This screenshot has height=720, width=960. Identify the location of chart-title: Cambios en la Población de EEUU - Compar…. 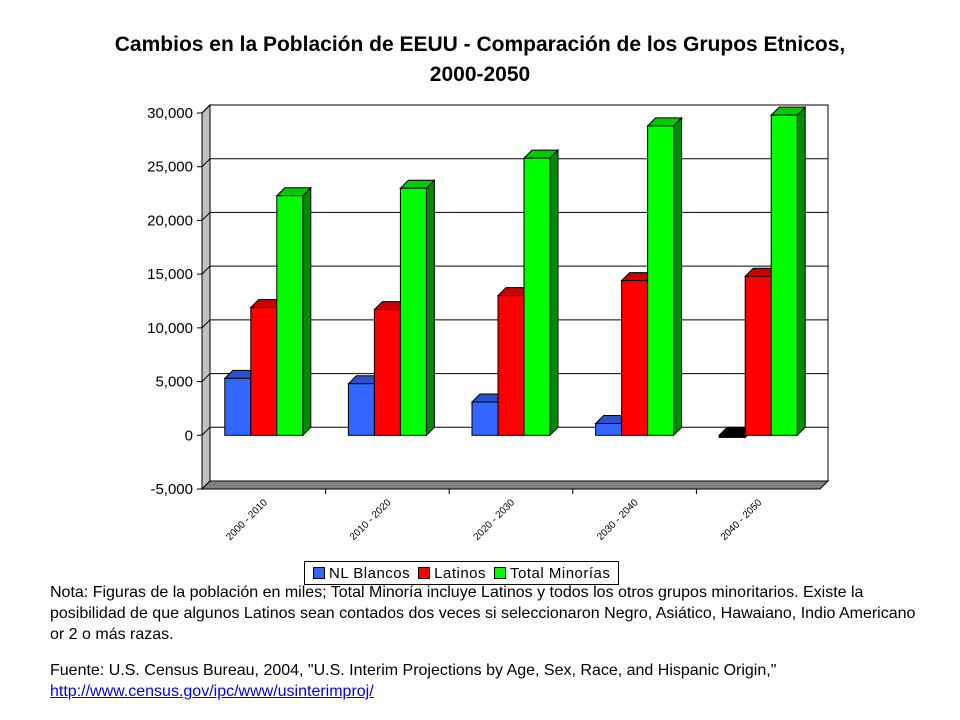
(480, 60).